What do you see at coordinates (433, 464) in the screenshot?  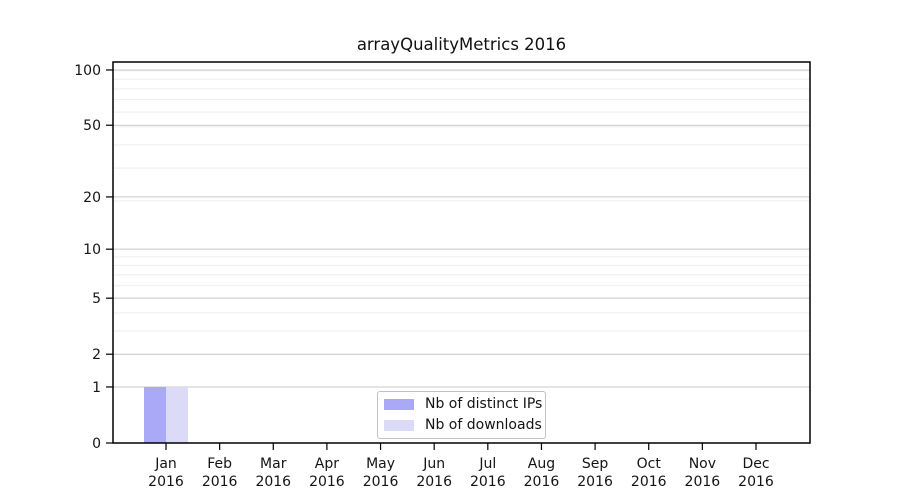 I see `x-tick-label-month-jun: Jun` at bounding box center [433, 464].